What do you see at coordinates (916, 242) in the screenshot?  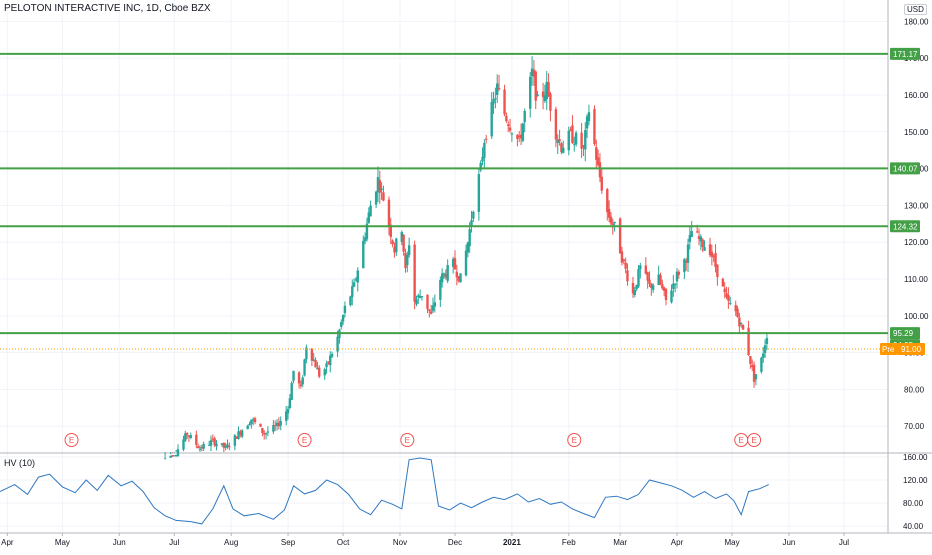 I see `y-tick-label: 120.00` at bounding box center [916, 242].